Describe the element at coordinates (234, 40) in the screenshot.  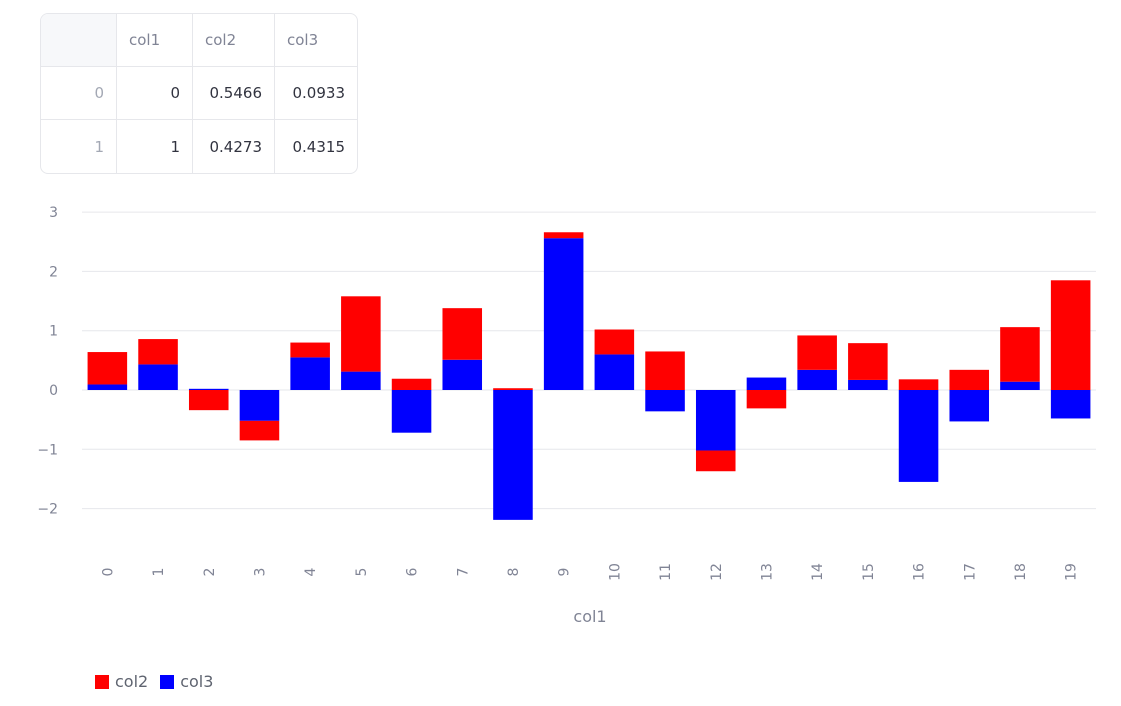
I see `column-header-col2: col2` at that location.